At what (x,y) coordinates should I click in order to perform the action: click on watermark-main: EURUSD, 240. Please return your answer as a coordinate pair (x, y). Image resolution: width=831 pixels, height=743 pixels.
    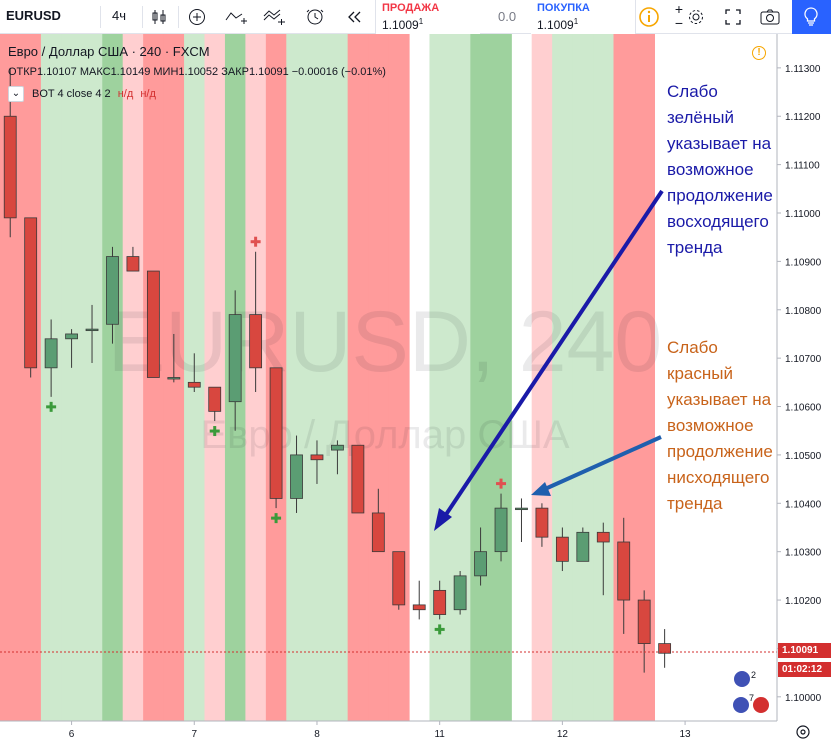
    Looking at the image, I should click on (385, 342).